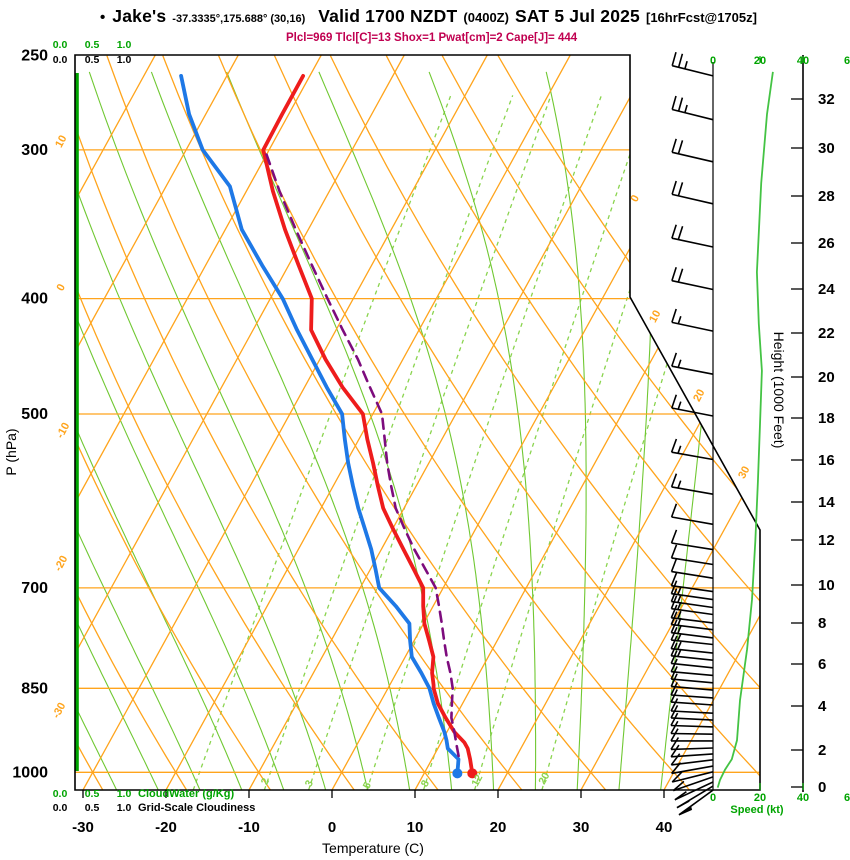 The width and height of the screenshot is (850, 860). Describe the element at coordinates (826, 148) in the screenshot. I see `height-tick-label: 30` at that location.